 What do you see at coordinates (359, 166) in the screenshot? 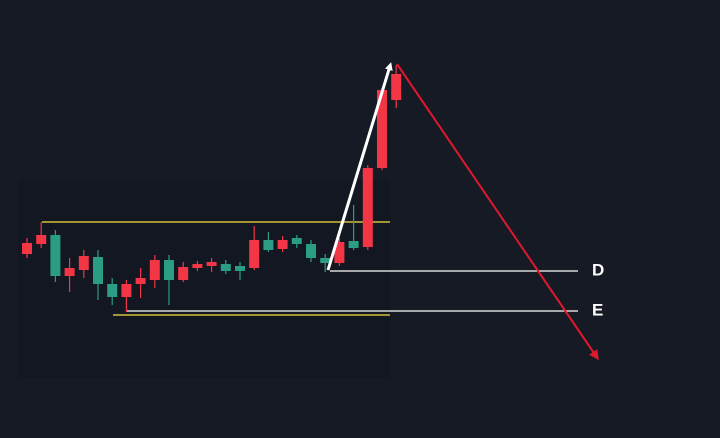
I see `up-arrow` at bounding box center [359, 166].